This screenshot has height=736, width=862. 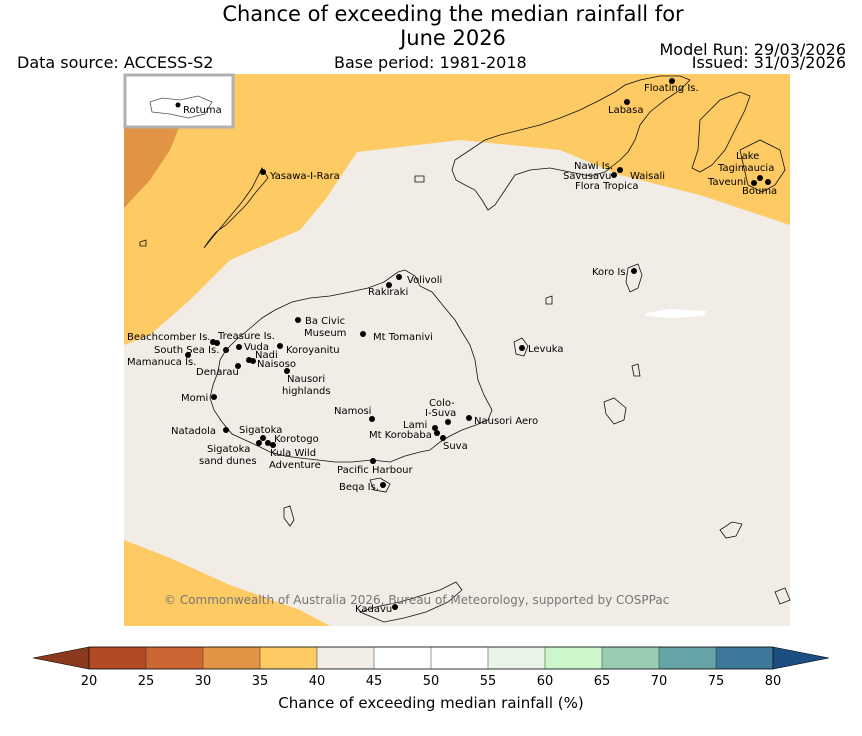 What do you see at coordinates (304, 176) in the screenshot?
I see `place-label: Yasawa-I-Rara` at bounding box center [304, 176].